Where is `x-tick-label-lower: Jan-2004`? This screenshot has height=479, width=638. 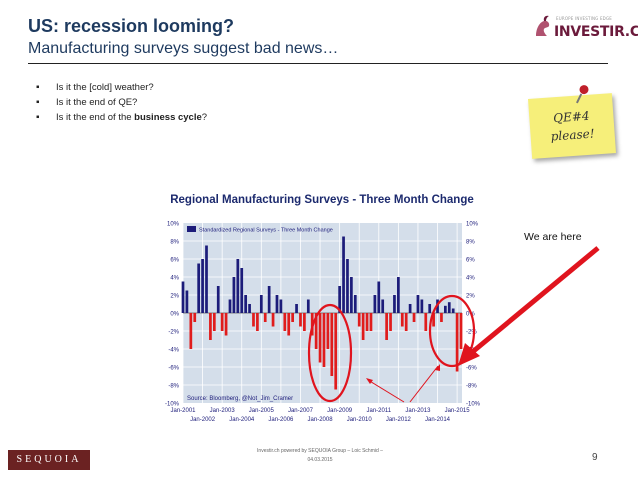
x-tick-label-lower: Jan-2004 is located at coordinates (242, 420).